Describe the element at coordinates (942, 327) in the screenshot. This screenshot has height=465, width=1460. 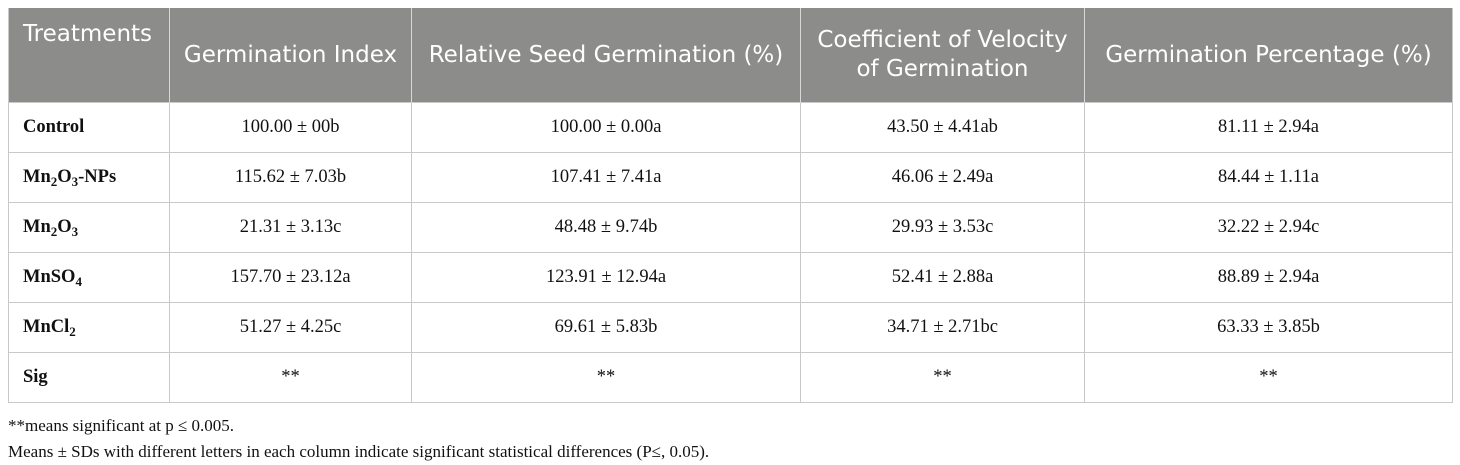
I see `coefficient-of-velocity-cell: 34.71 ± 2.71bc` at that location.